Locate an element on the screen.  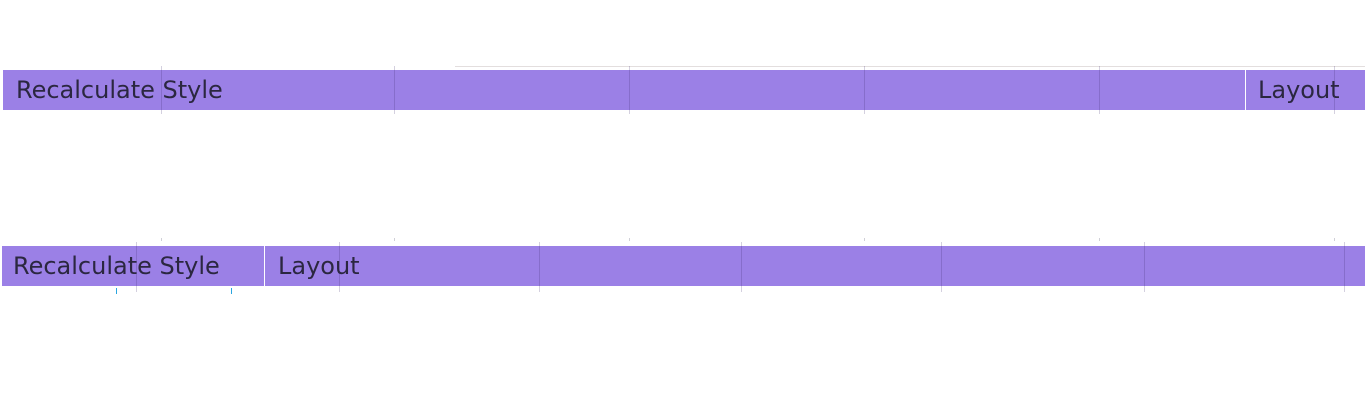
top-flame-track: Recalculate Style Layout is located at coordinates (682, 88).